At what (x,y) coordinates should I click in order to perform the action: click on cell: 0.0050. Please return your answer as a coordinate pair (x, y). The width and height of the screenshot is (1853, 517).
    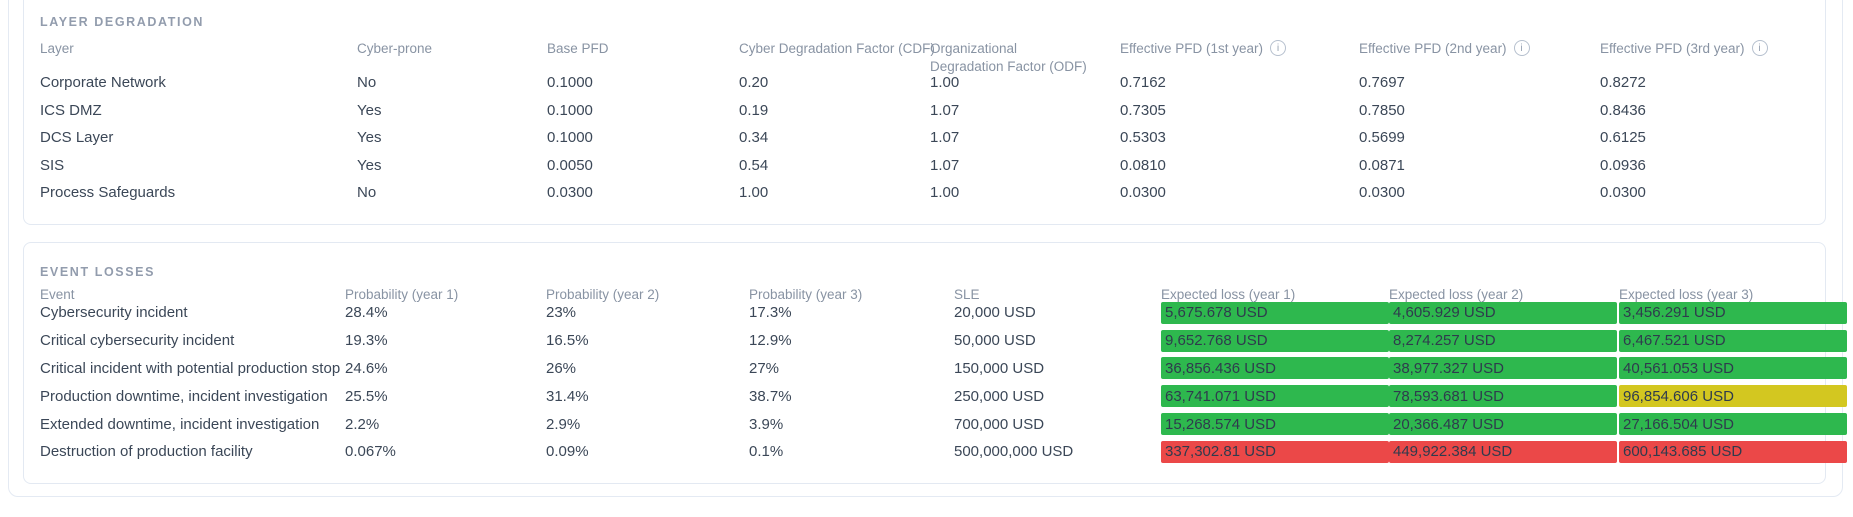
    Looking at the image, I should click on (570, 165).